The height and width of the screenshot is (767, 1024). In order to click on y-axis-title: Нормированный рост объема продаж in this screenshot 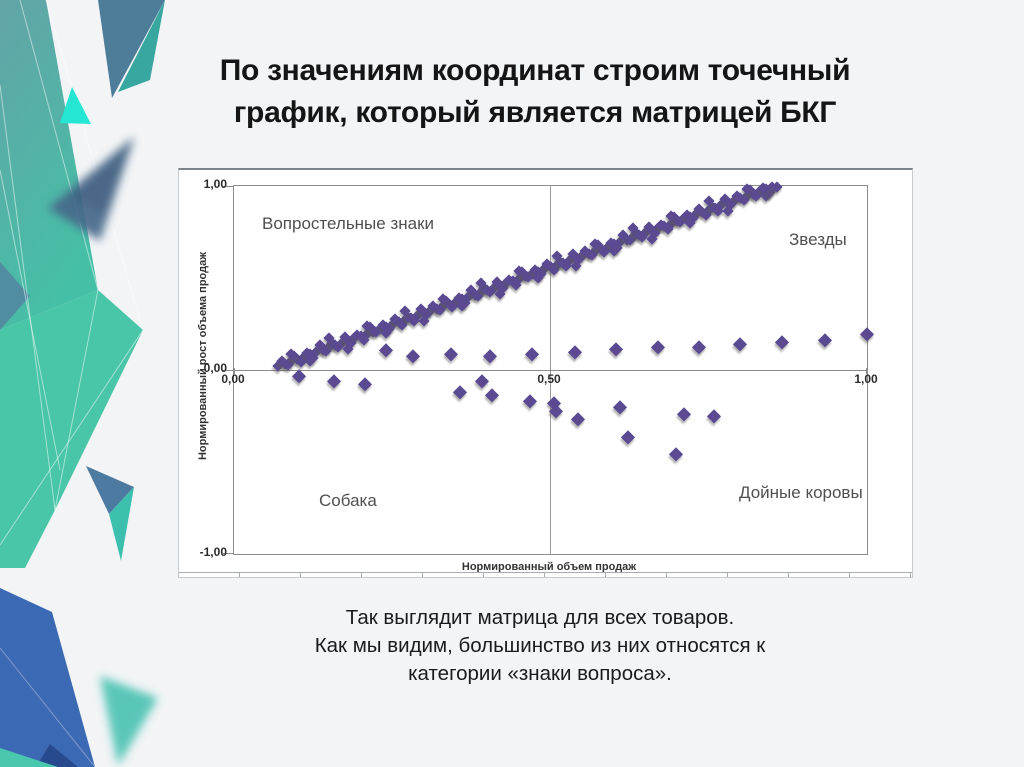, I will do `click(203, 356)`.